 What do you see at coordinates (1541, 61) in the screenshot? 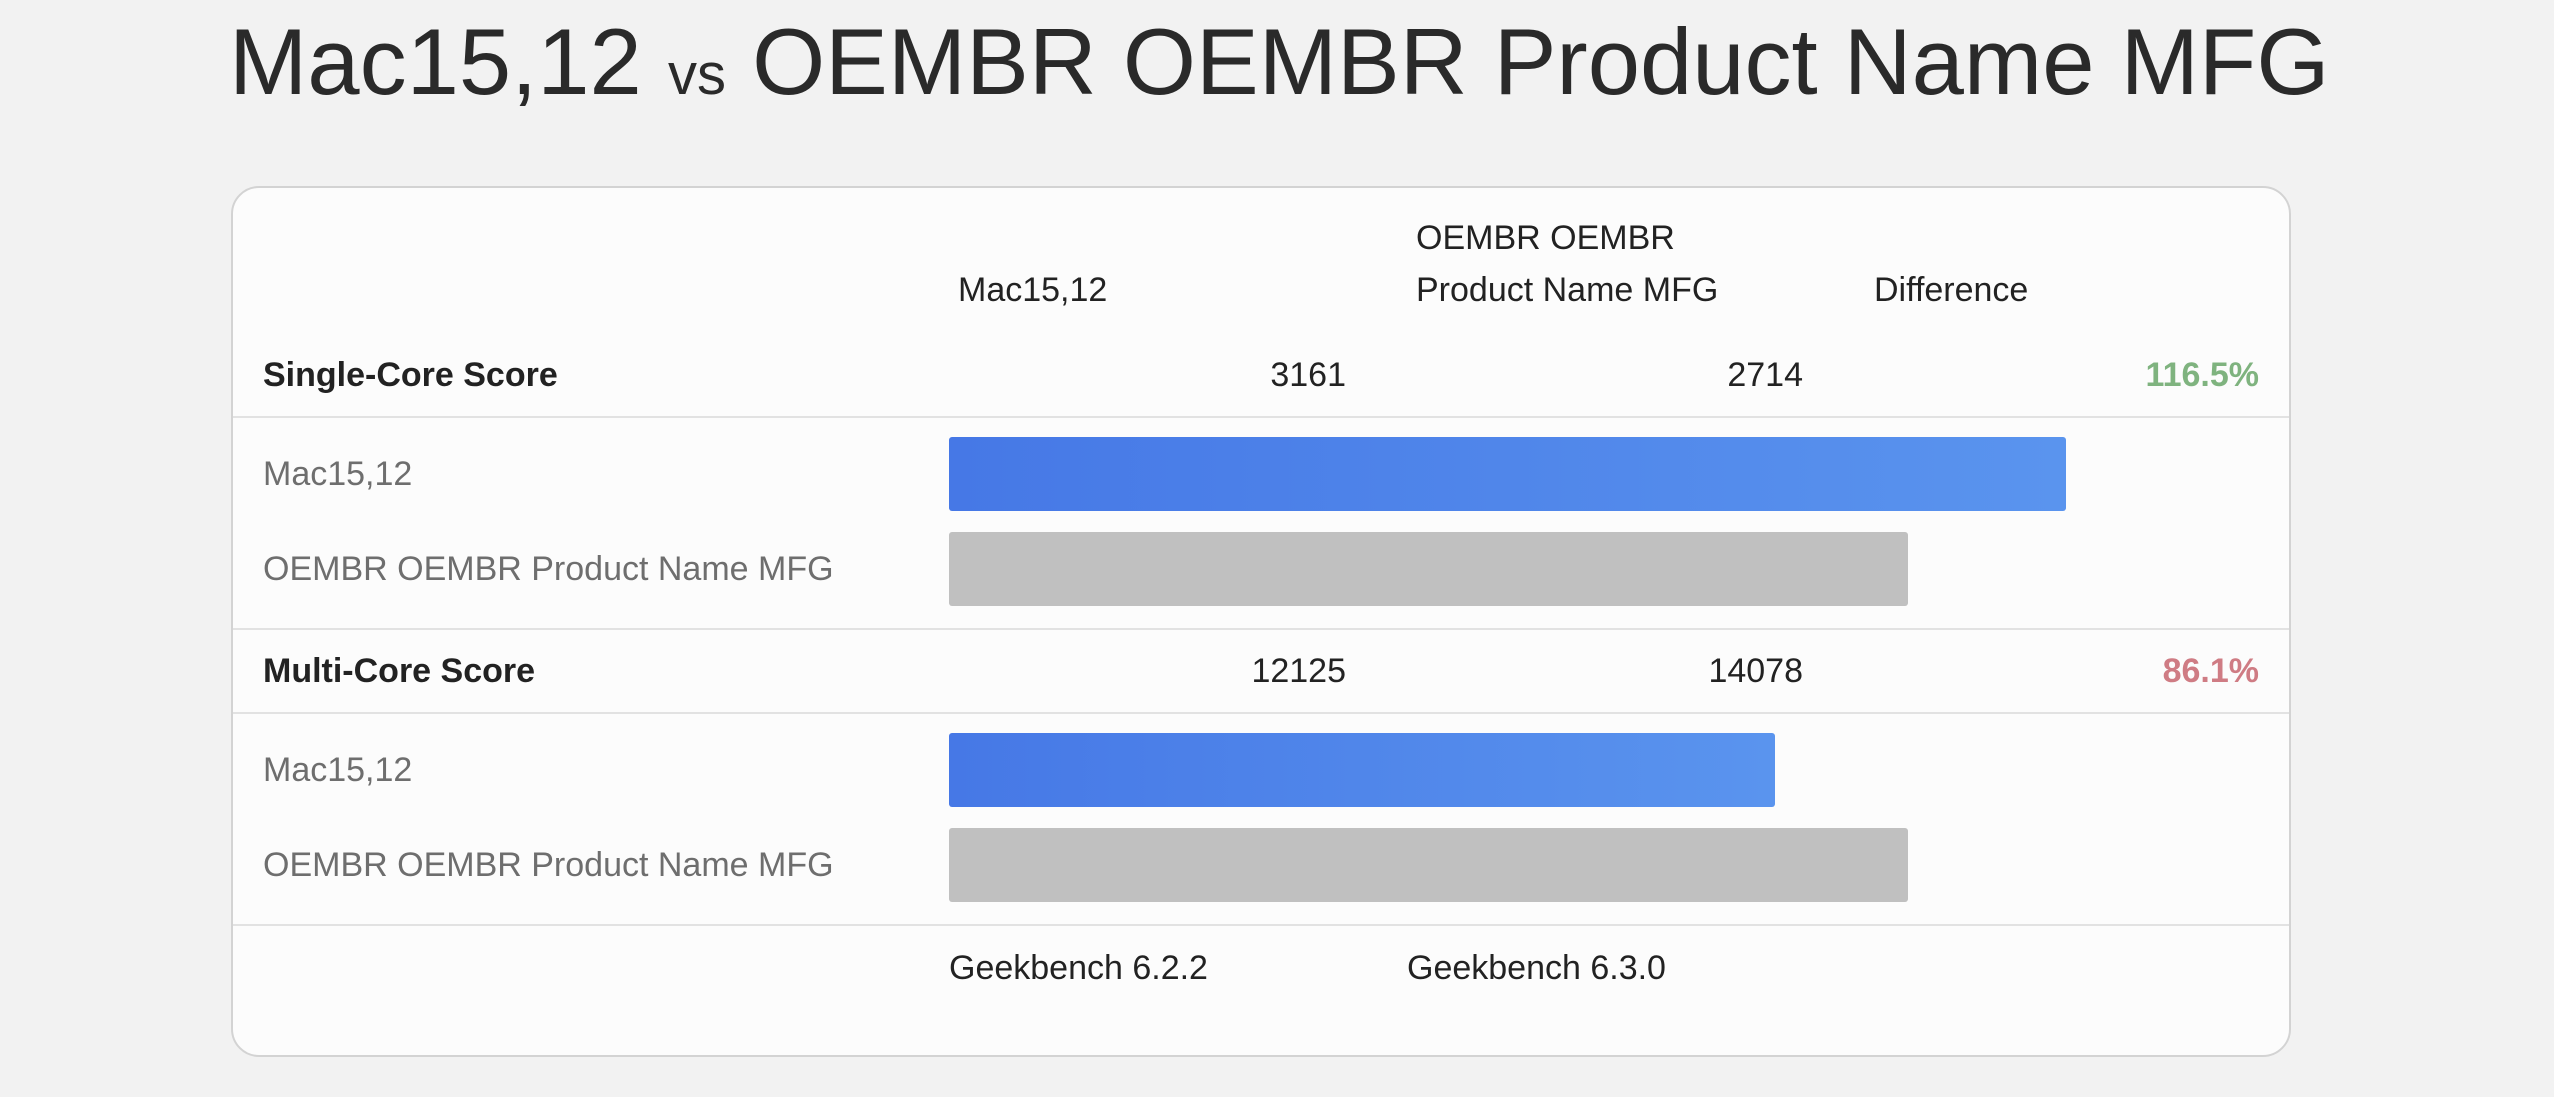
I see `title-device-b: OEMBR OEMBR Product Name MFG` at bounding box center [1541, 61].